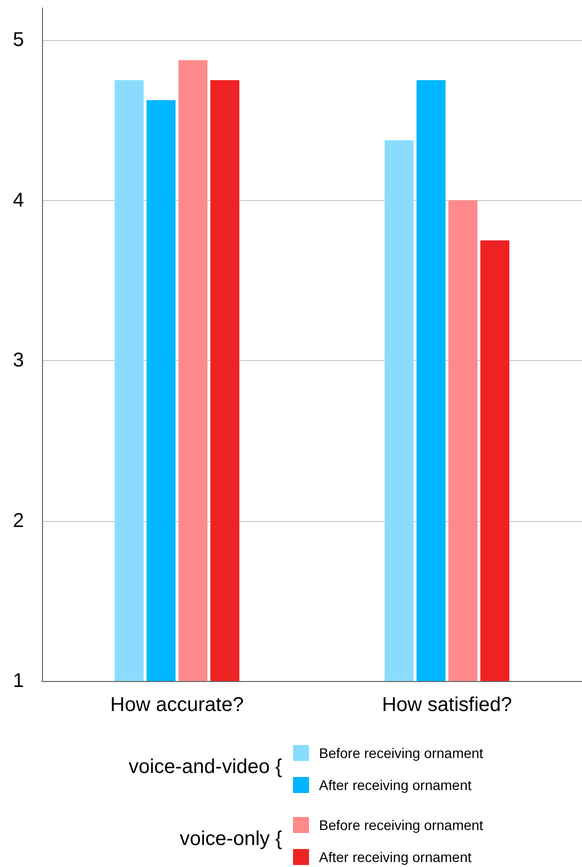  Describe the element at coordinates (205, 767) in the screenshot. I see `text: voice-and-video {` at that location.